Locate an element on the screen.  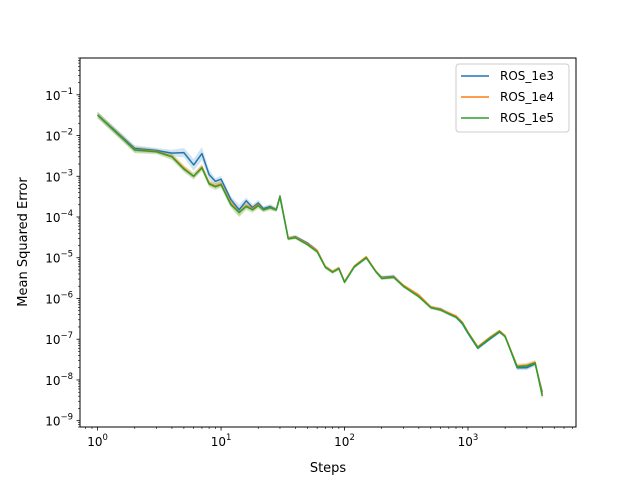
legend: ROS_1e3 ROS_1e4 ROS_1e5 is located at coordinates (512, 98).